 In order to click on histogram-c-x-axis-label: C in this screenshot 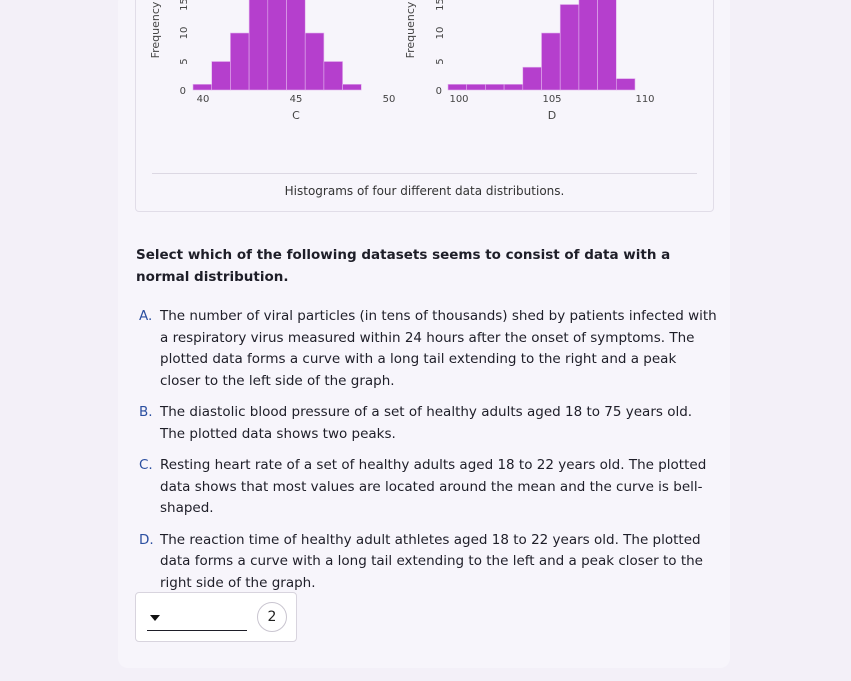, I will do `click(296, 115)`.